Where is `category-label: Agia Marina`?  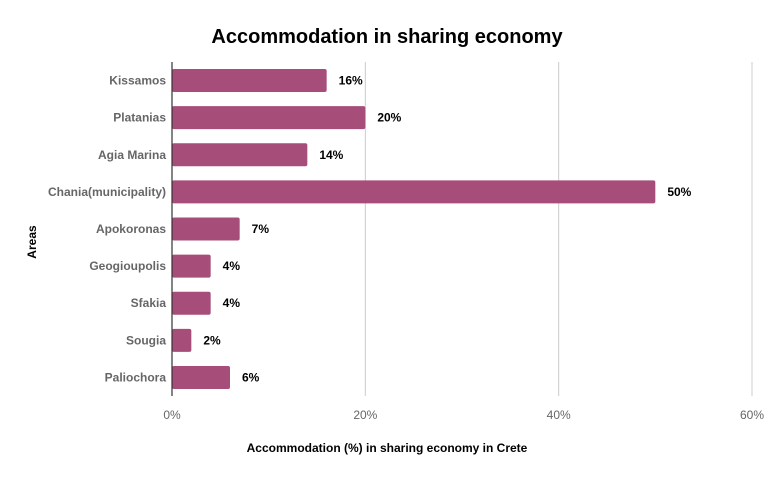 category-label: Agia Marina is located at coordinates (132, 155).